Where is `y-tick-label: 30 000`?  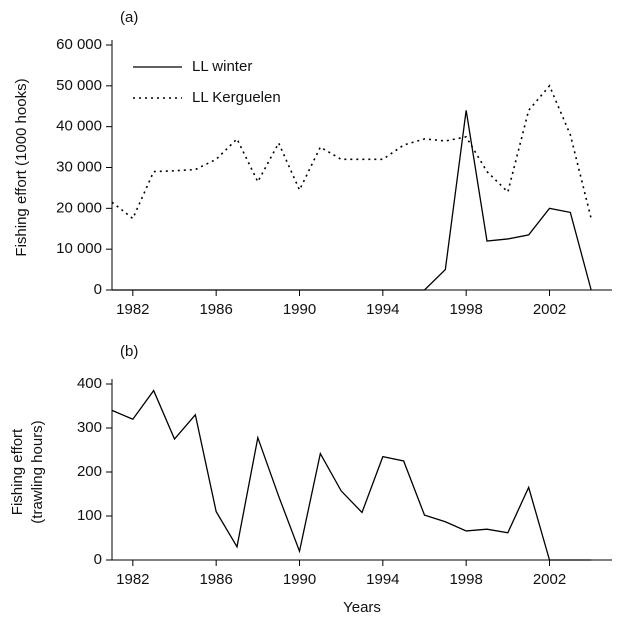
y-tick-label: 30 000 is located at coordinates (79, 166).